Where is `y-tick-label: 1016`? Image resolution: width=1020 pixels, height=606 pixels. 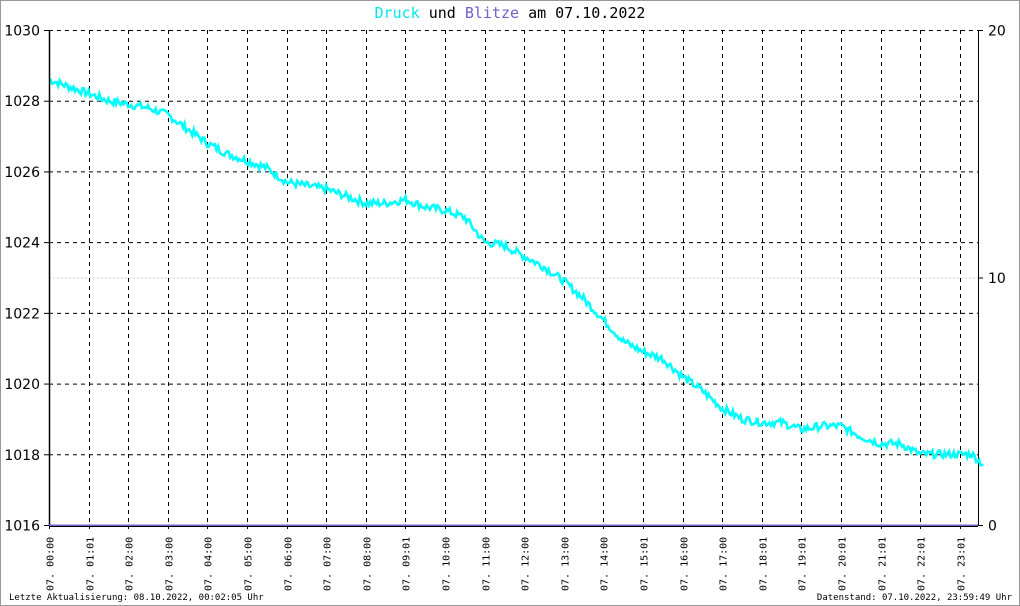 y-tick-label: 1016 is located at coordinates (22, 527).